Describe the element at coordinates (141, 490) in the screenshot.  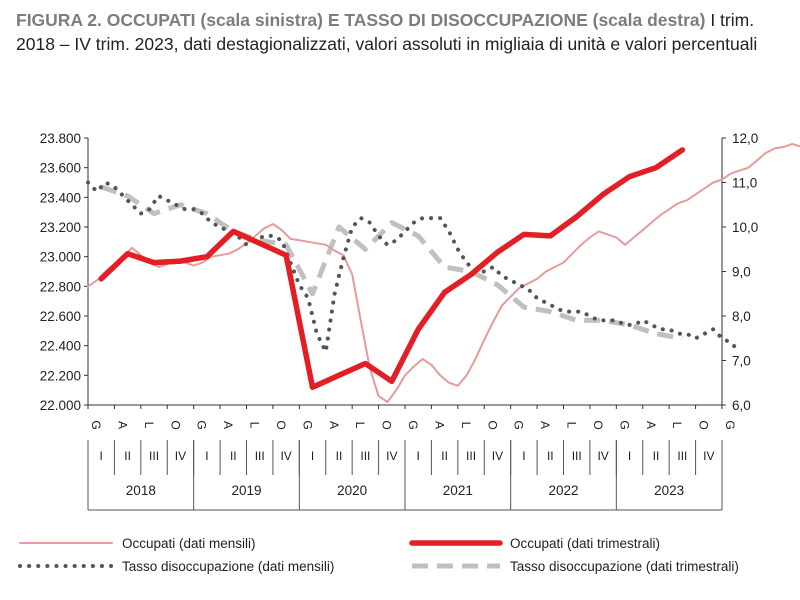
I see `year-label: 2018` at that location.